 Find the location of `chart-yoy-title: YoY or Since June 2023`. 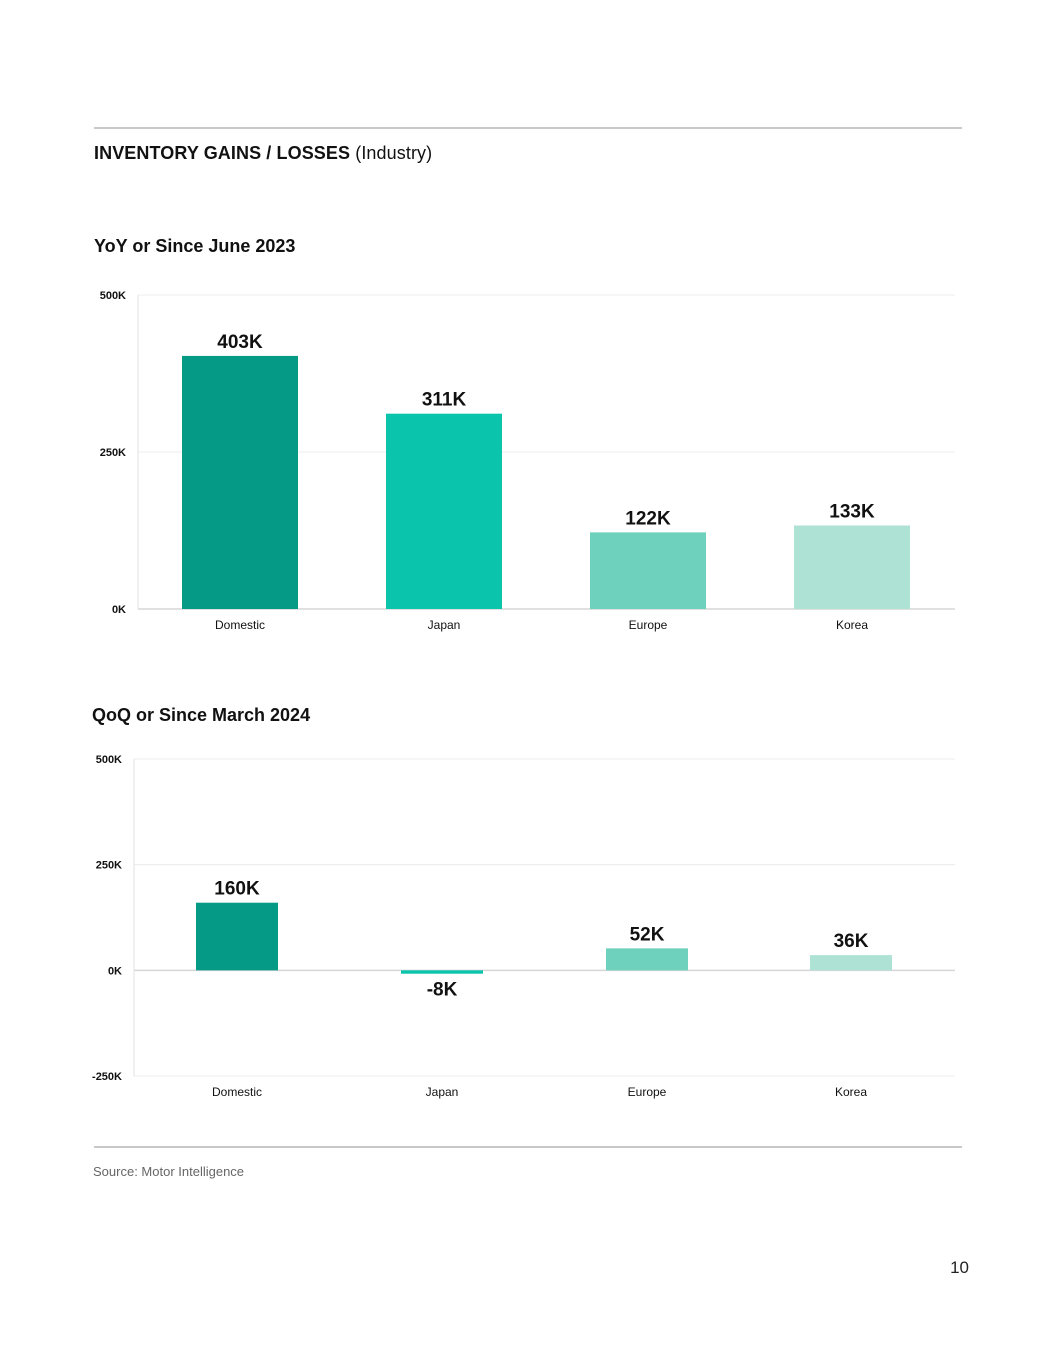

chart-yoy-title: YoY or Since June 2023 is located at coordinates (195, 246).